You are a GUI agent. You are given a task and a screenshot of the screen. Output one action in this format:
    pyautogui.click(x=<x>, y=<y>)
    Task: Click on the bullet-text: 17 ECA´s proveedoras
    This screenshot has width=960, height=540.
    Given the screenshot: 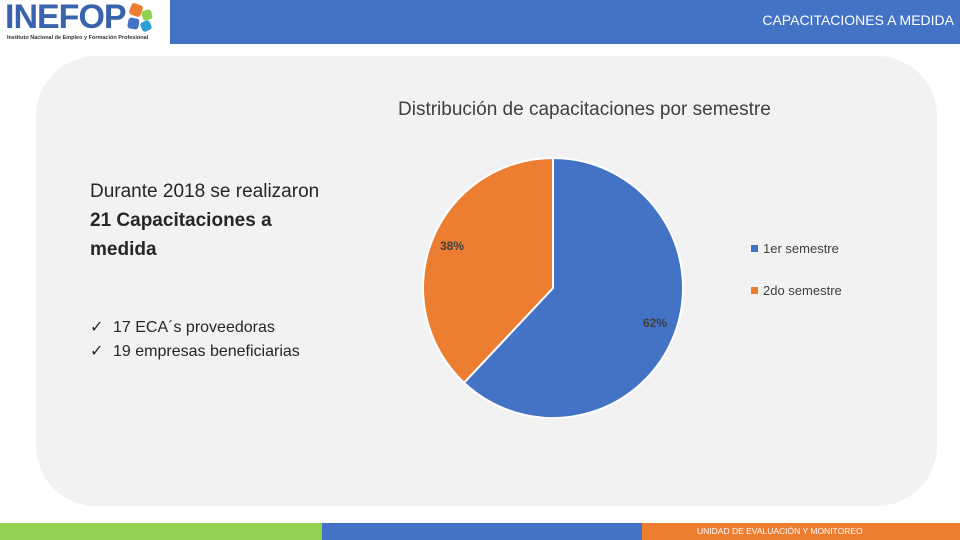 What is the action you would take?
    pyautogui.click(x=194, y=327)
    